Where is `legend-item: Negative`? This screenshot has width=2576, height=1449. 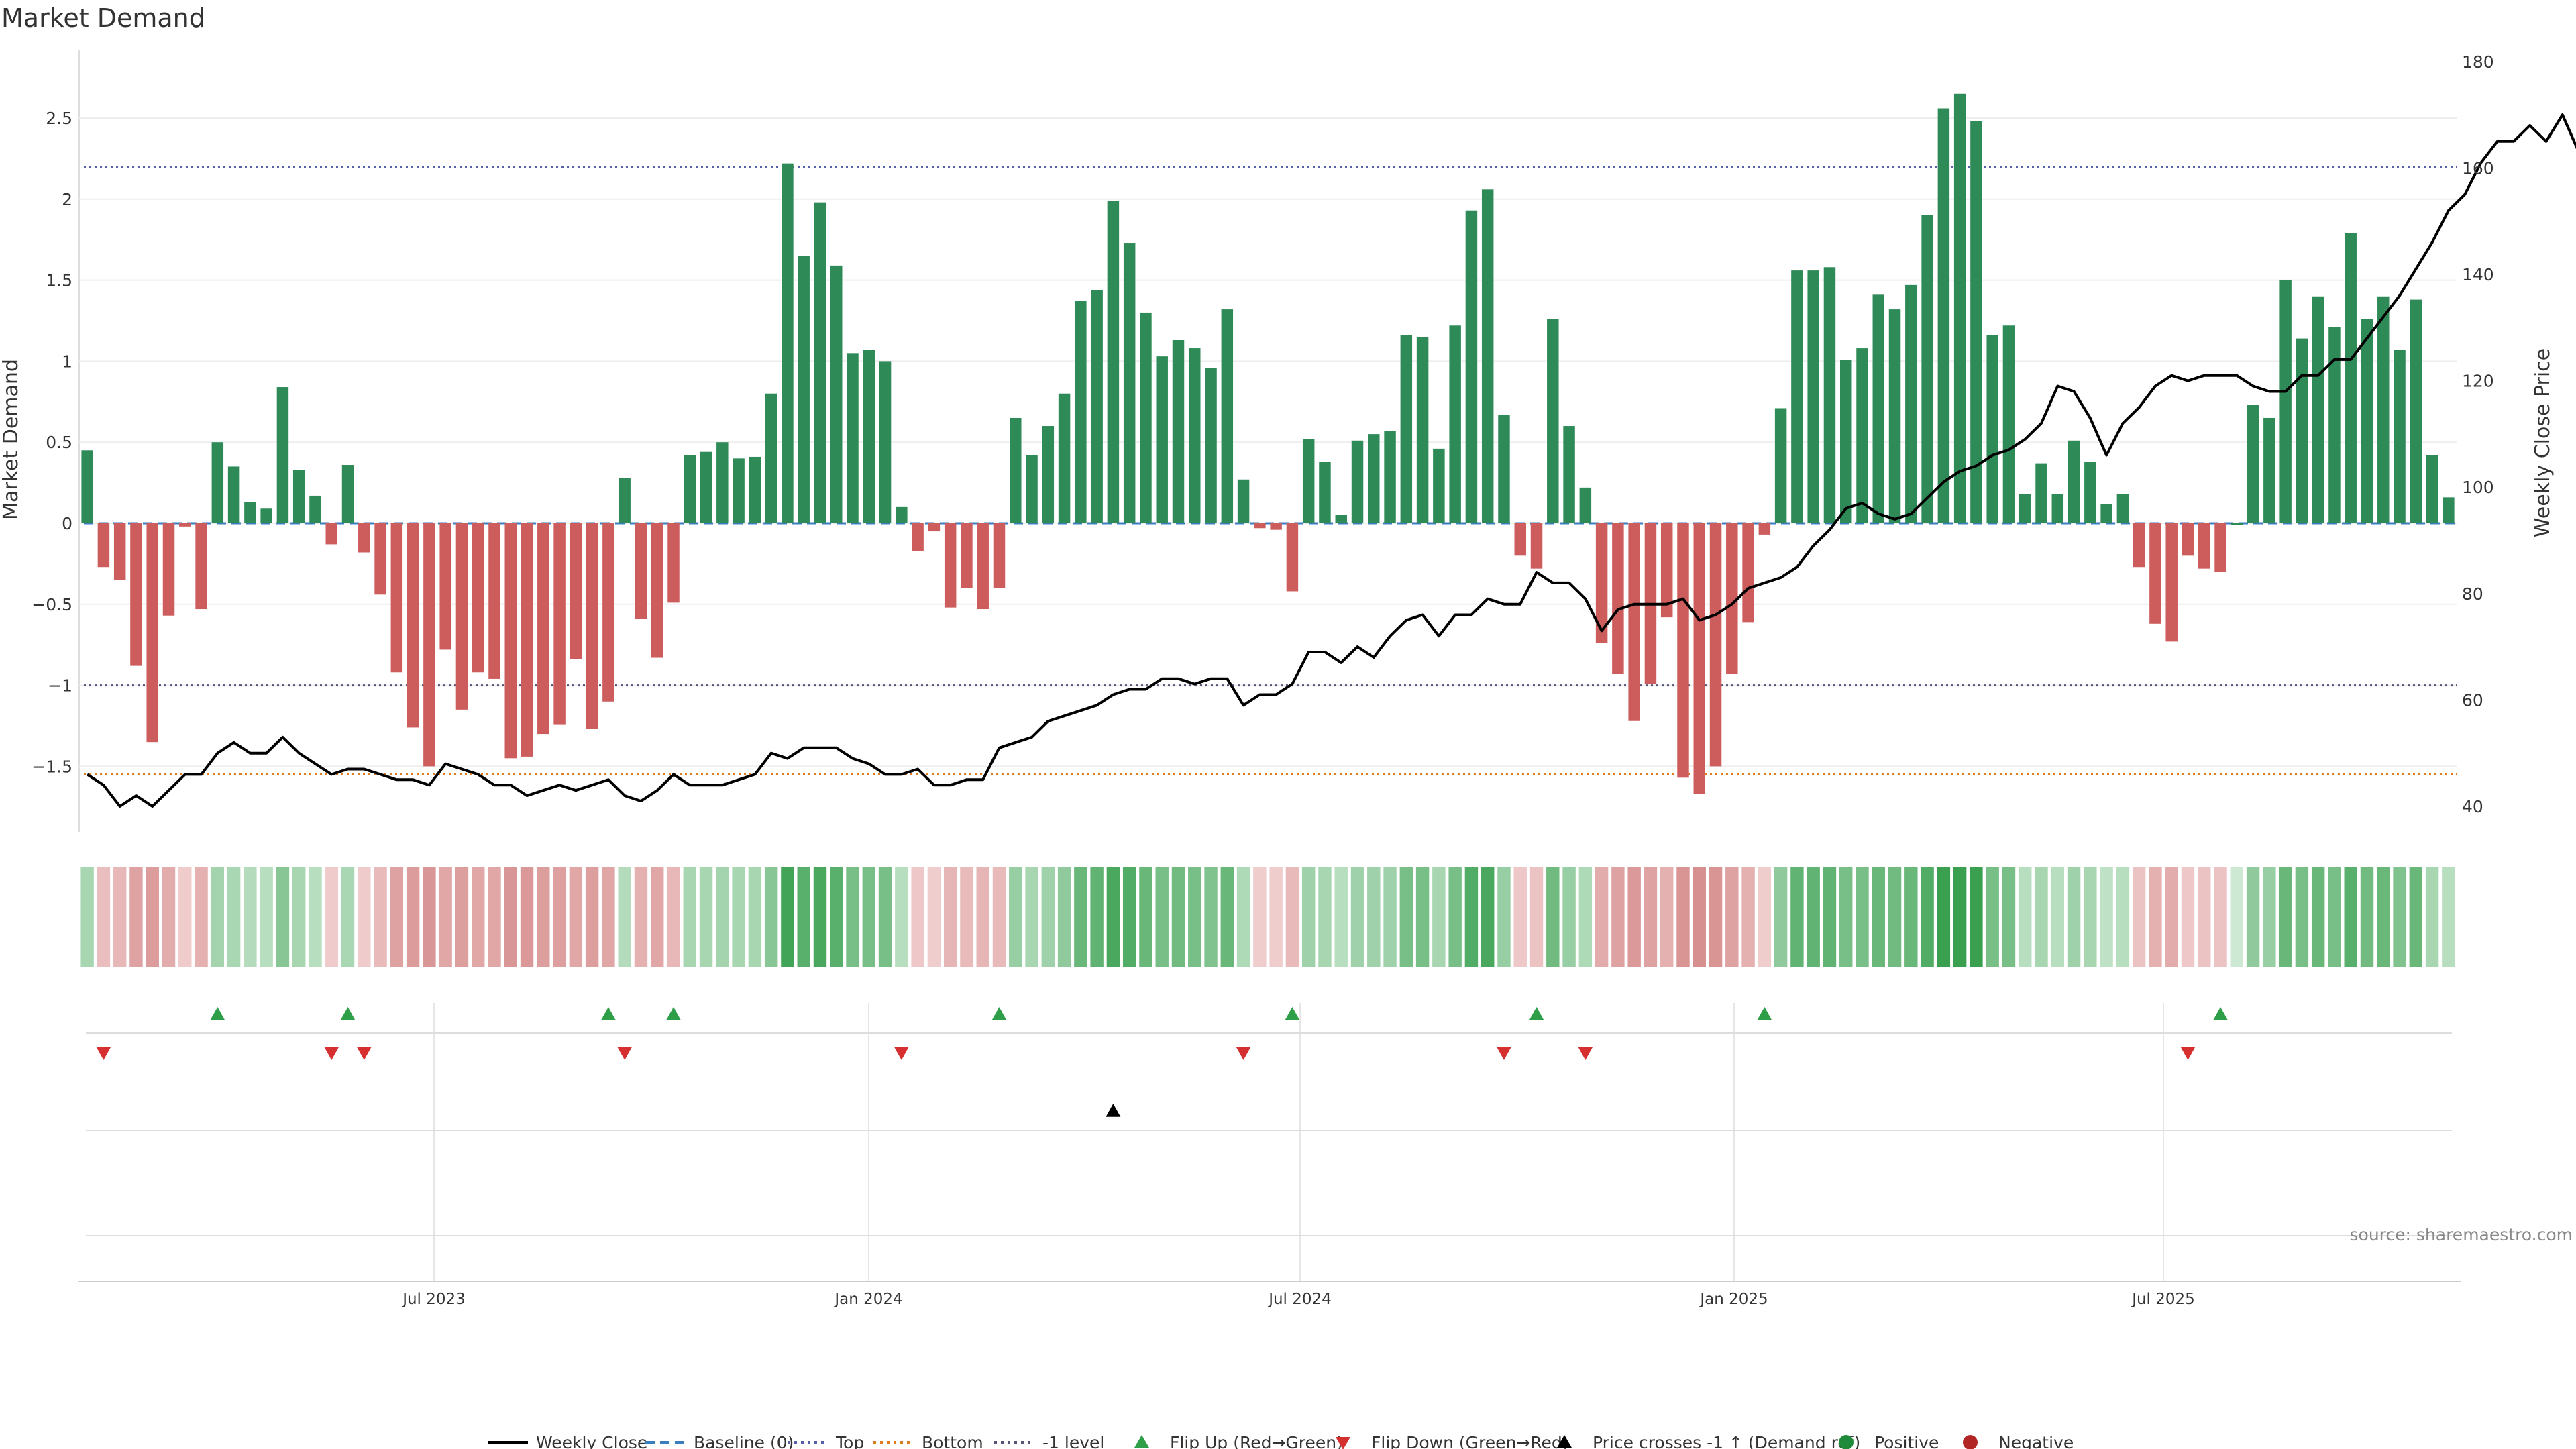 legend-item: Negative is located at coordinates (2018, 1441).